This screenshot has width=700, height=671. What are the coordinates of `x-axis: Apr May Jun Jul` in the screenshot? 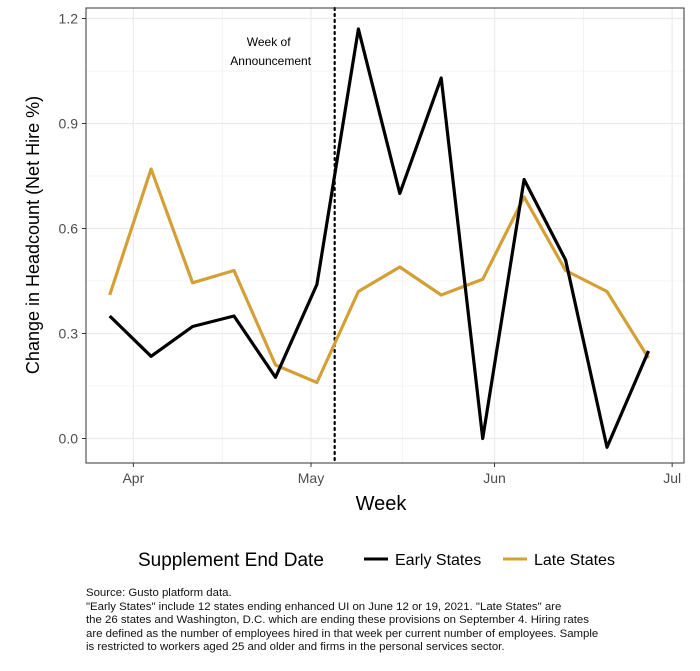 It's located at (401, 474).